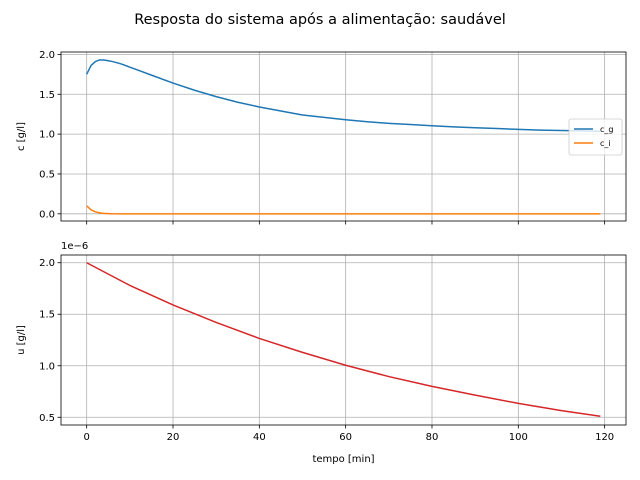  I want to click on y-offset-text: 1e−6, so click(74, 246).